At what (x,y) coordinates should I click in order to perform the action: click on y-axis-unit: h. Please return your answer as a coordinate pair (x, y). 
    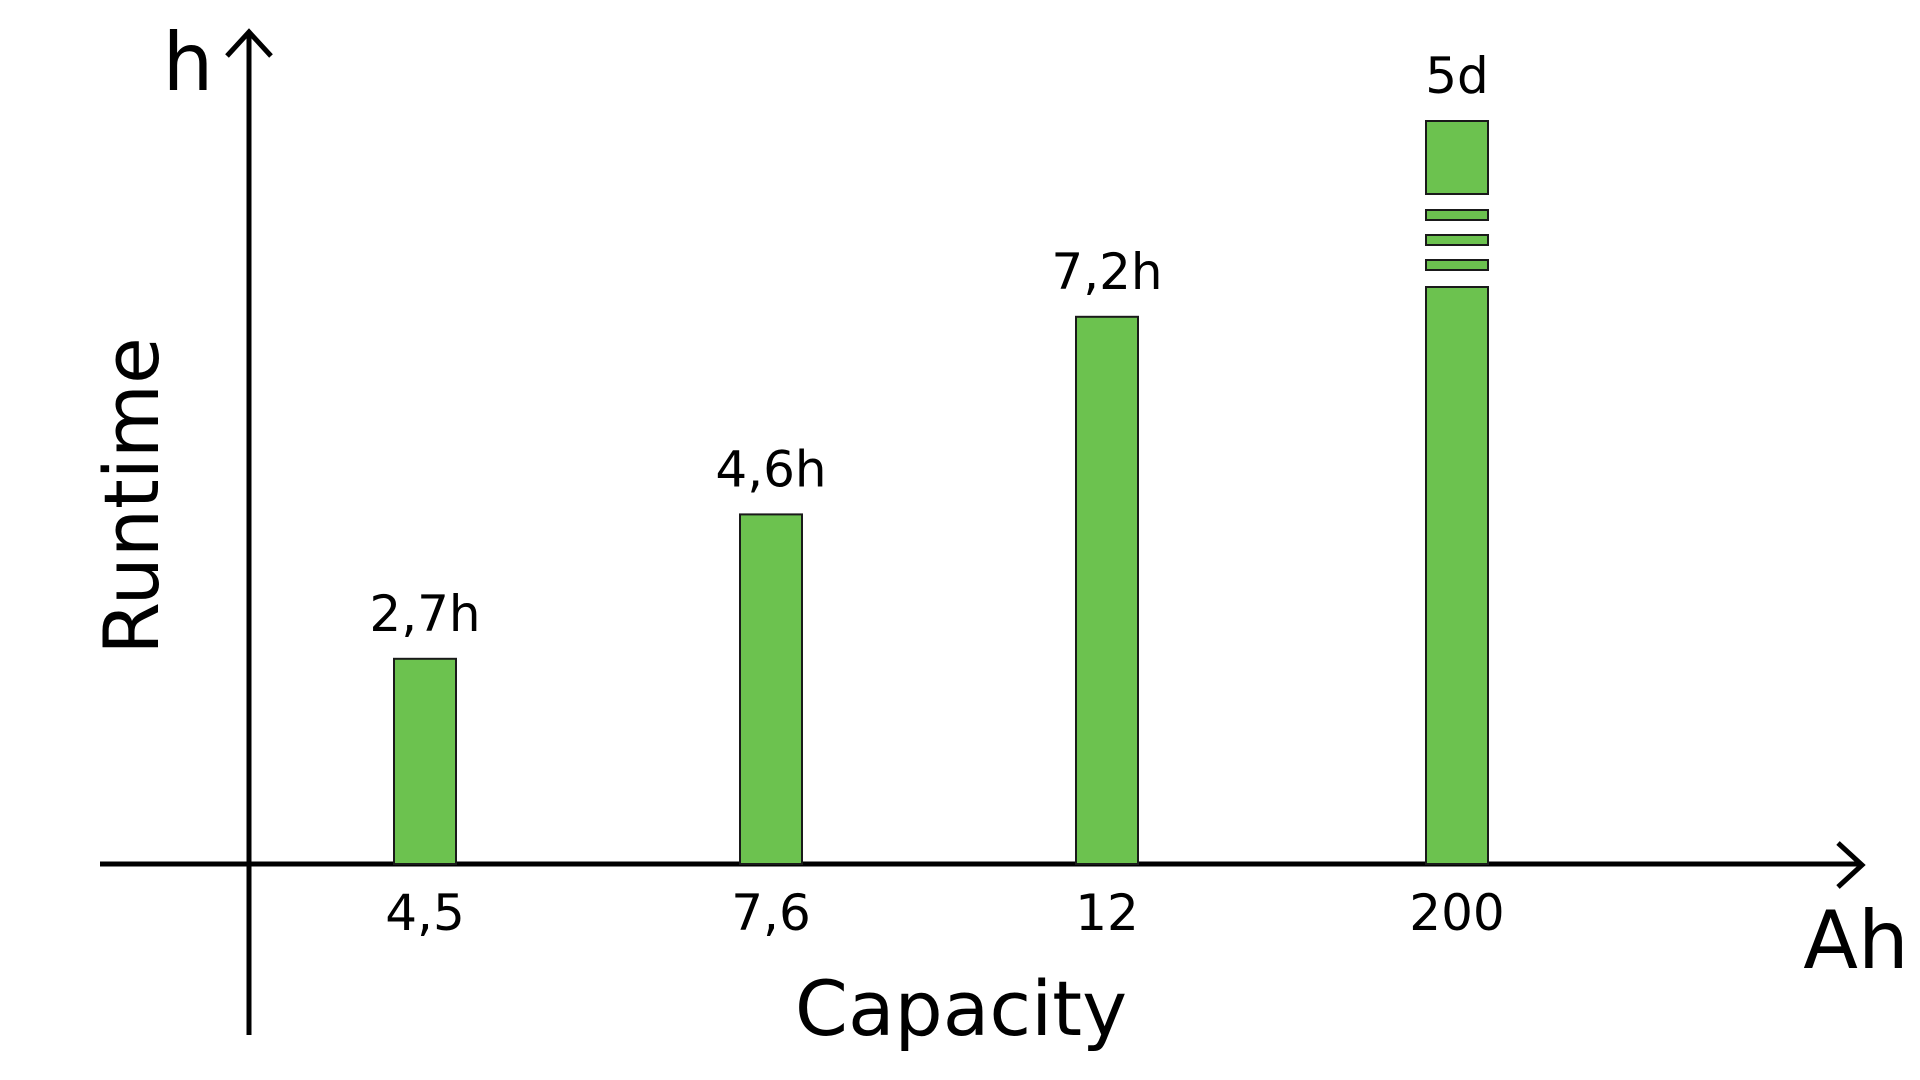
    Looking at the image, I should click on (188, 62).